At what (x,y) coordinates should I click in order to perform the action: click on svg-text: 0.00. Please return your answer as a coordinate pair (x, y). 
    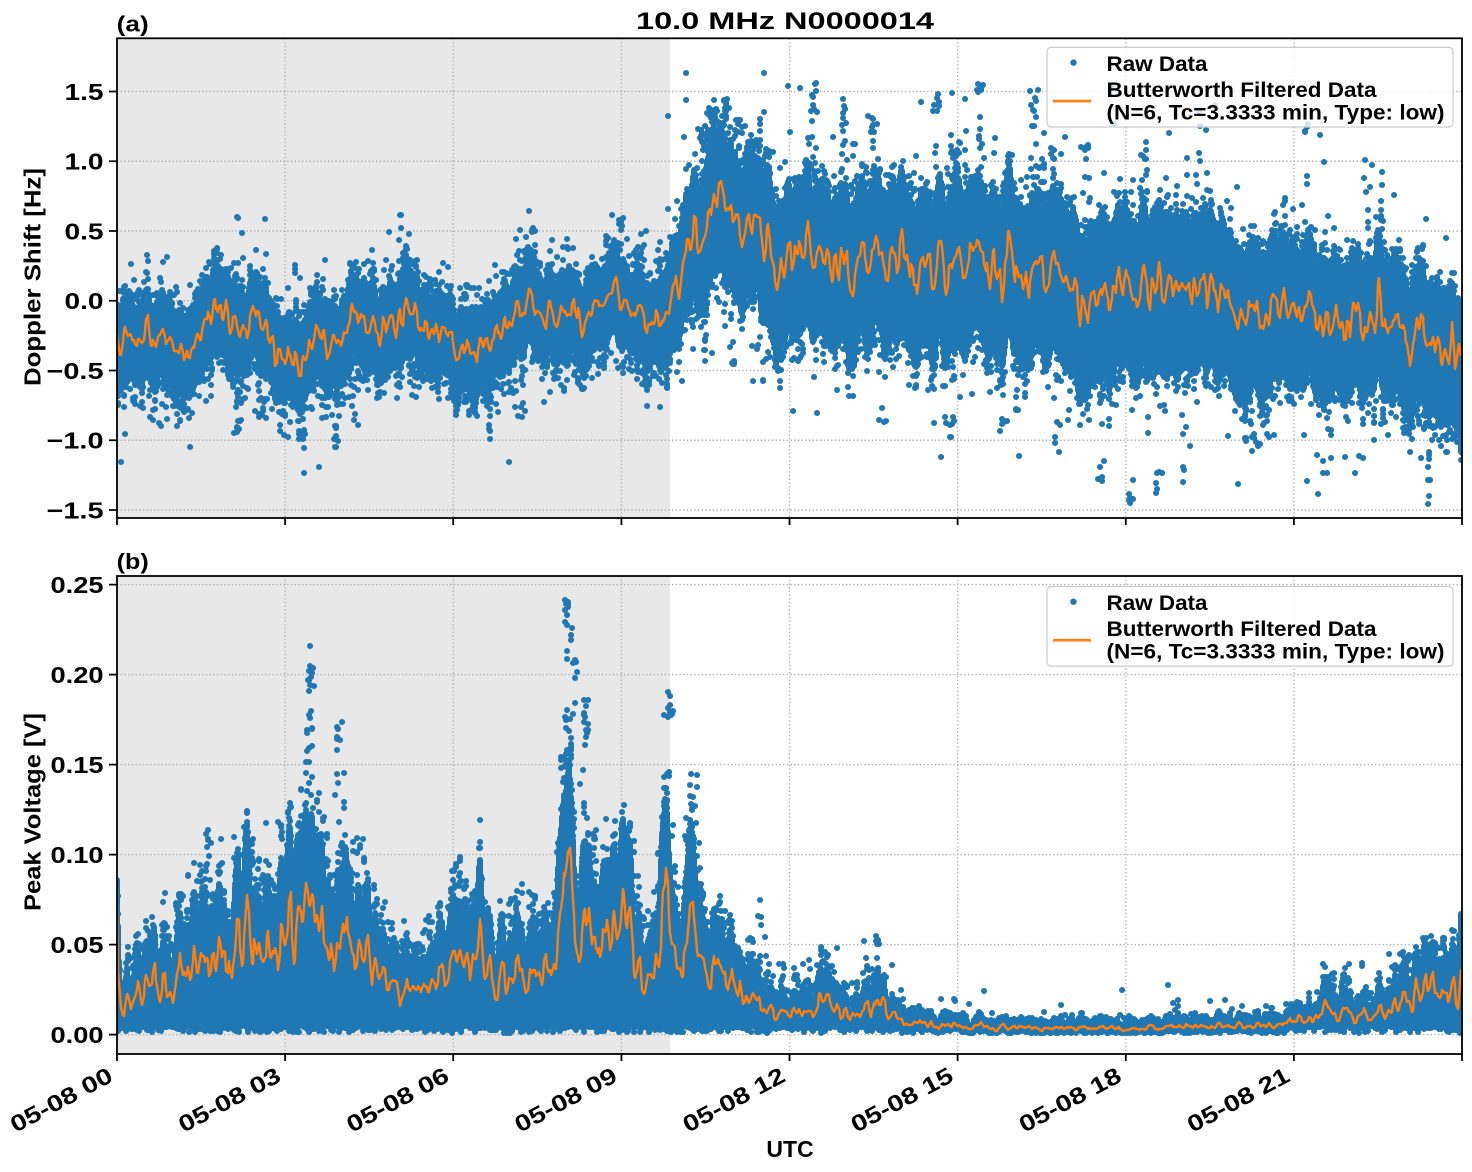
    Looking at the image, I should click on (77, 1035).